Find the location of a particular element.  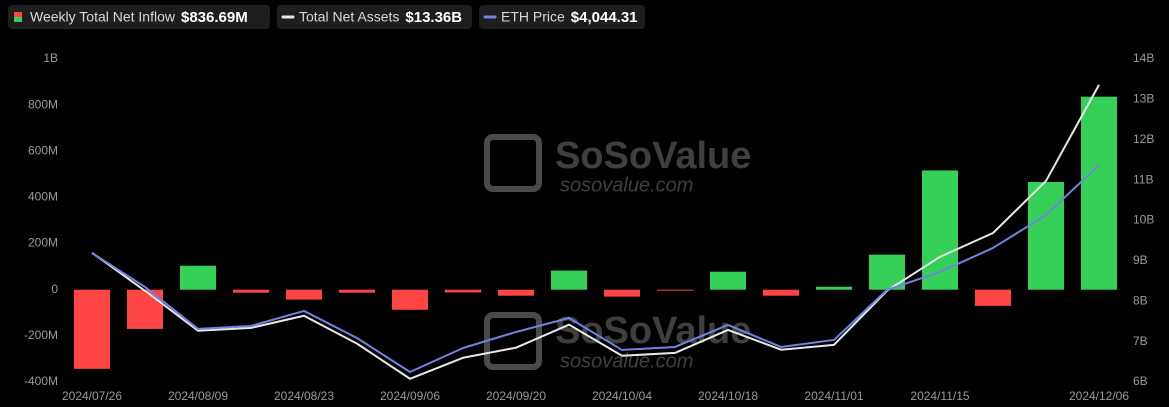

y-tick-label: 0 is located at coordinates (54, 289).